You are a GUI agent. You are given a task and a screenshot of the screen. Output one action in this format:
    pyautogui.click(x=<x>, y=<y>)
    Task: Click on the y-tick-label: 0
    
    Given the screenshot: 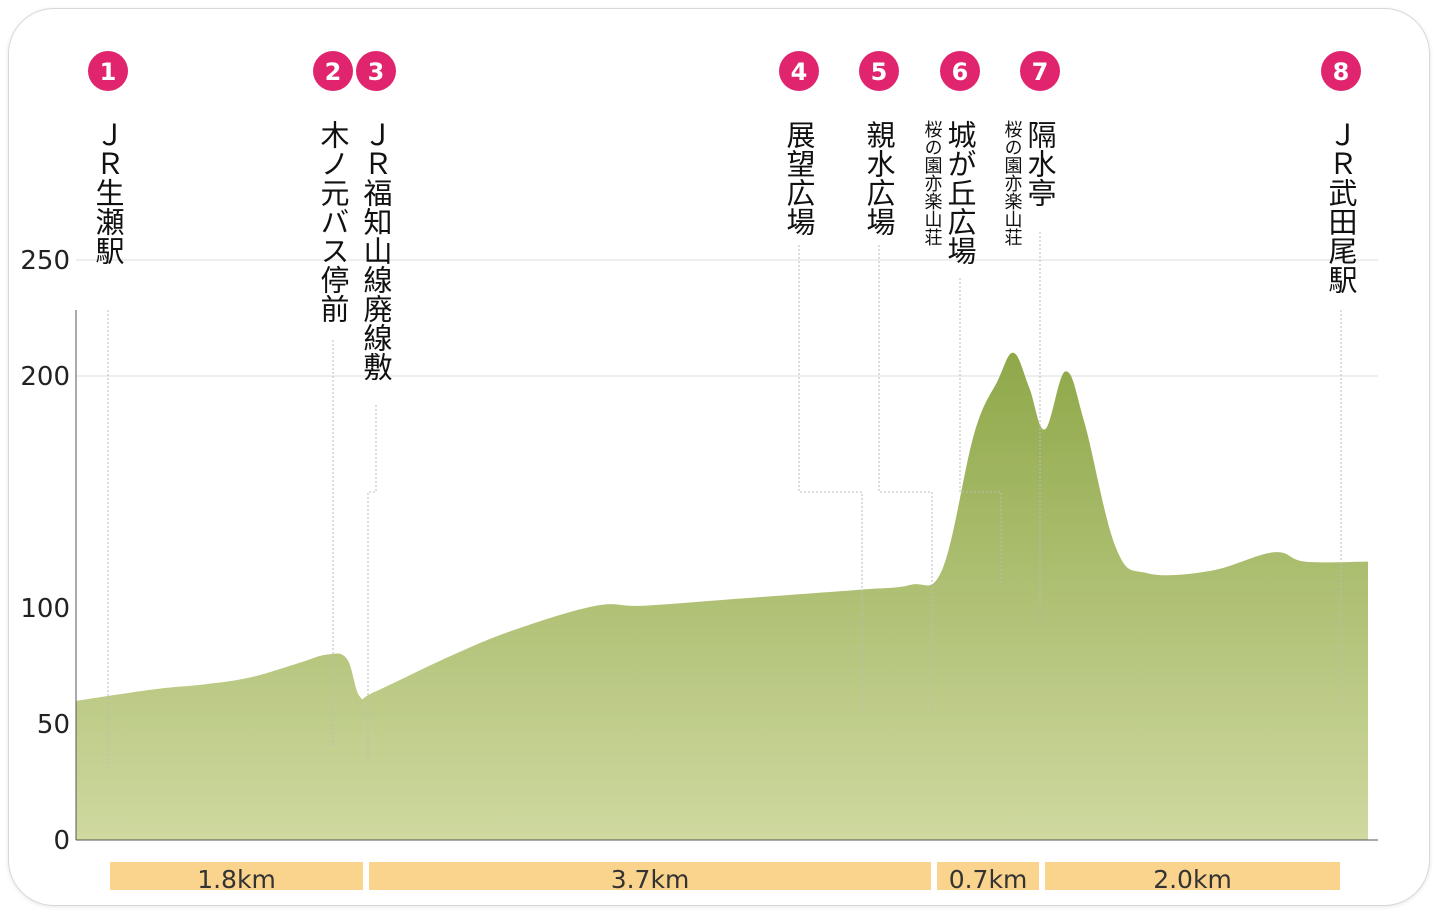 What is the action you would take?
    pyautogui.click(x=61, y=841)
    